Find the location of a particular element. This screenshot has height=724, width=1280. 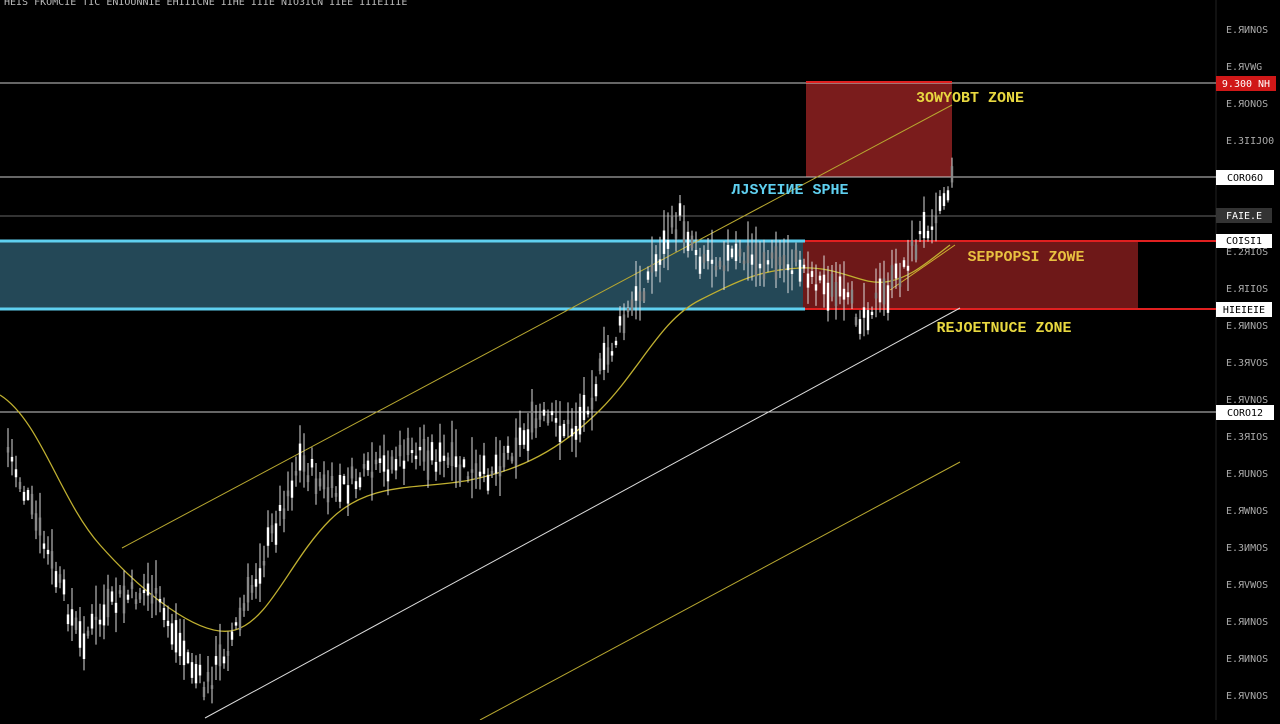

axis-label: E.ЯVNOS is located at coordinates (1247, 696).